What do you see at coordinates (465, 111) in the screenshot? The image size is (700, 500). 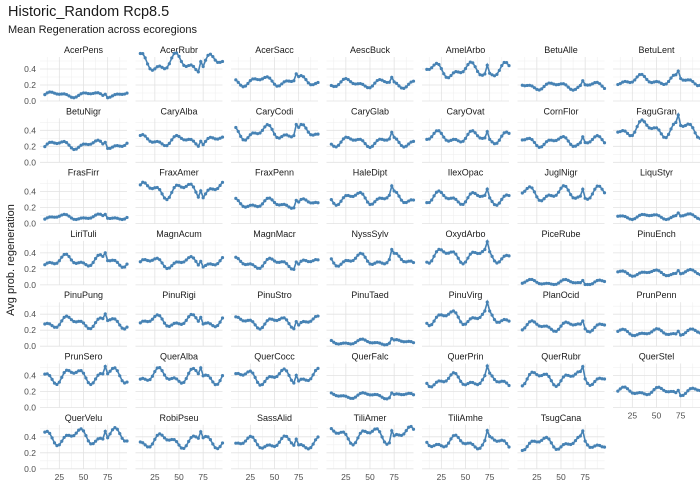 I see `facet-label: CaryOvat` at bounding box center [465, 111].